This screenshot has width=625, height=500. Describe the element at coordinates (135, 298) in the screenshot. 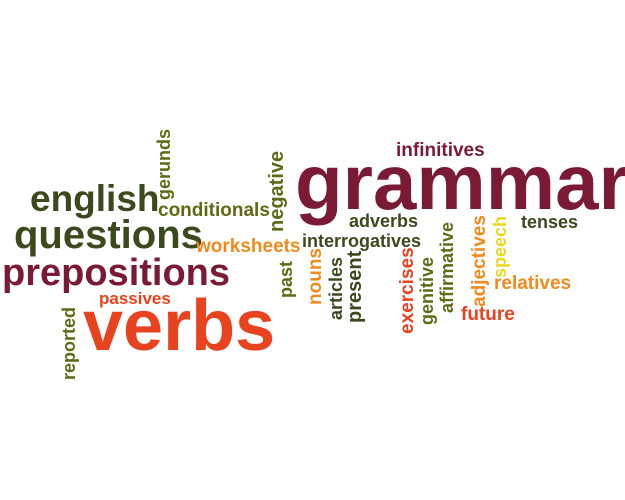

I see `word-passives: passives` at that location.